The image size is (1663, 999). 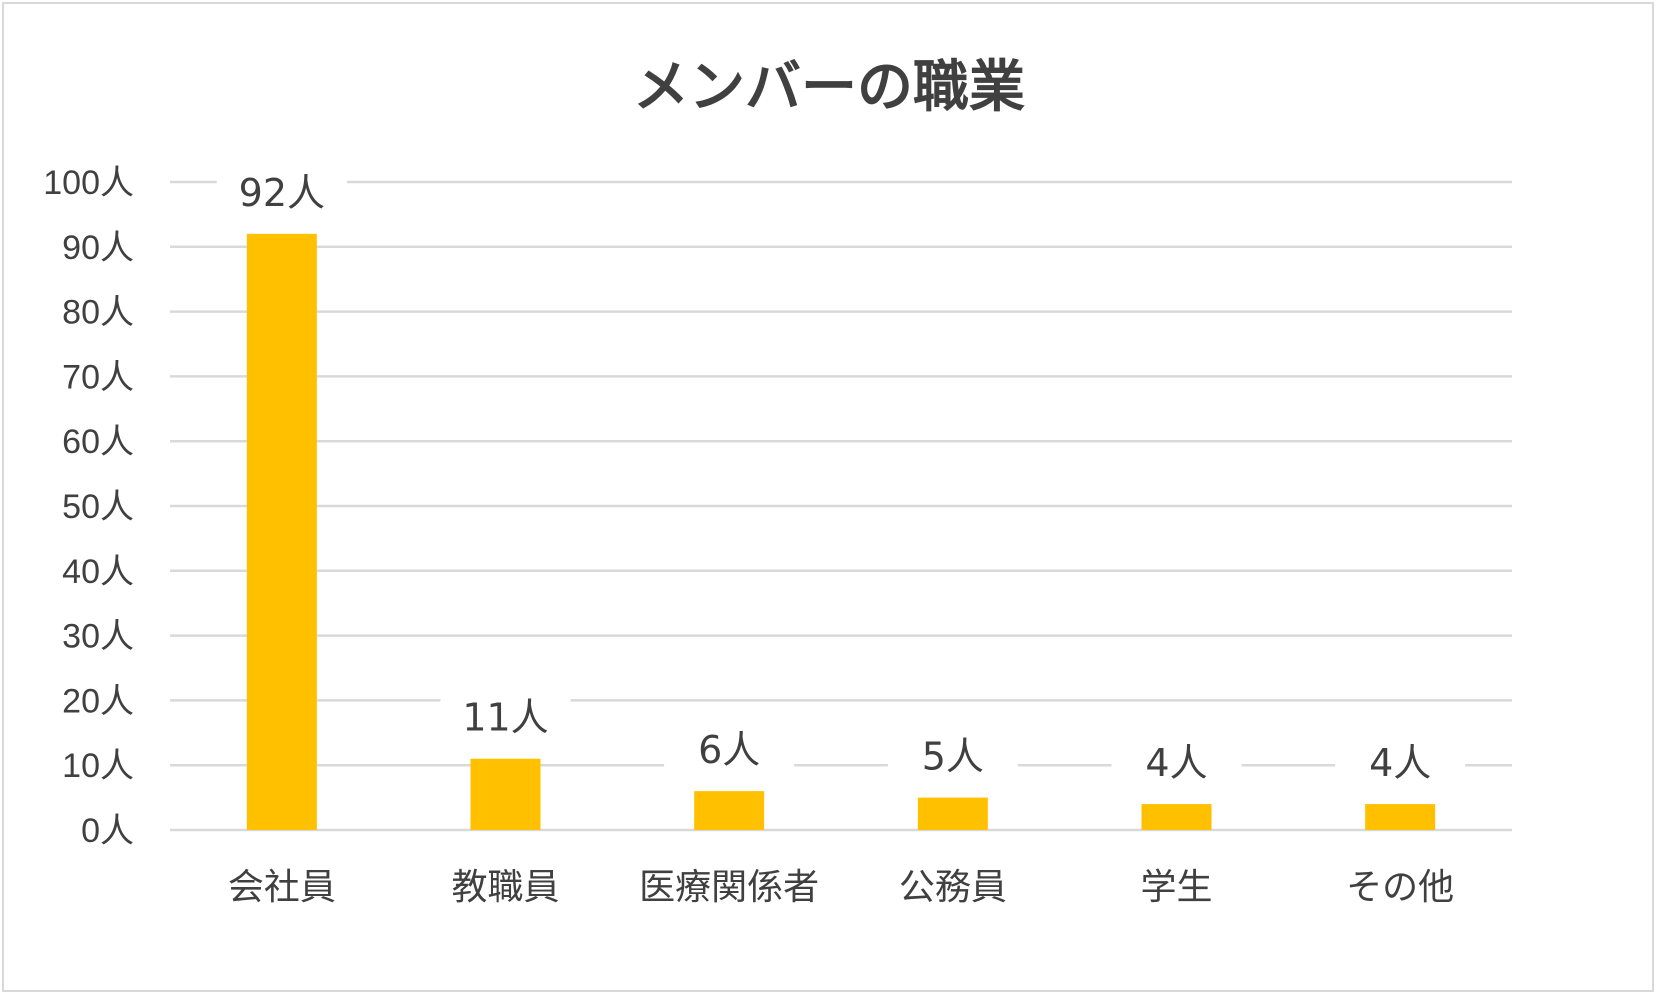 I want to click on data-label: 92人, so click(x=282, y=193).